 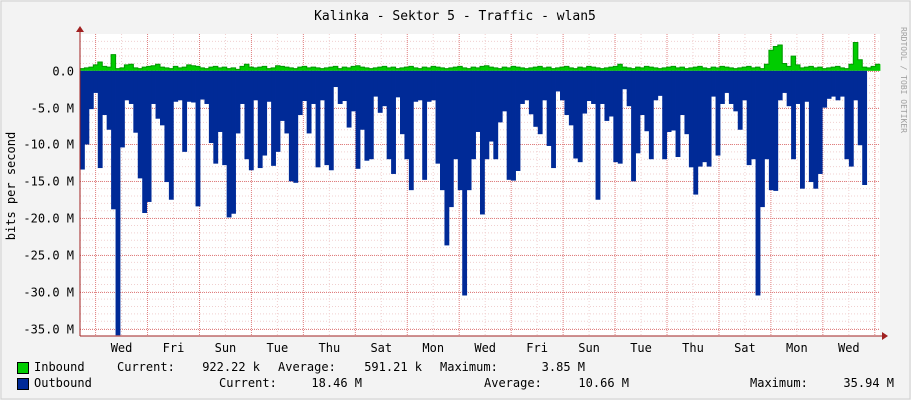 I want to click on y-tick-label: -20.0 M, so click(x=48, y=219).